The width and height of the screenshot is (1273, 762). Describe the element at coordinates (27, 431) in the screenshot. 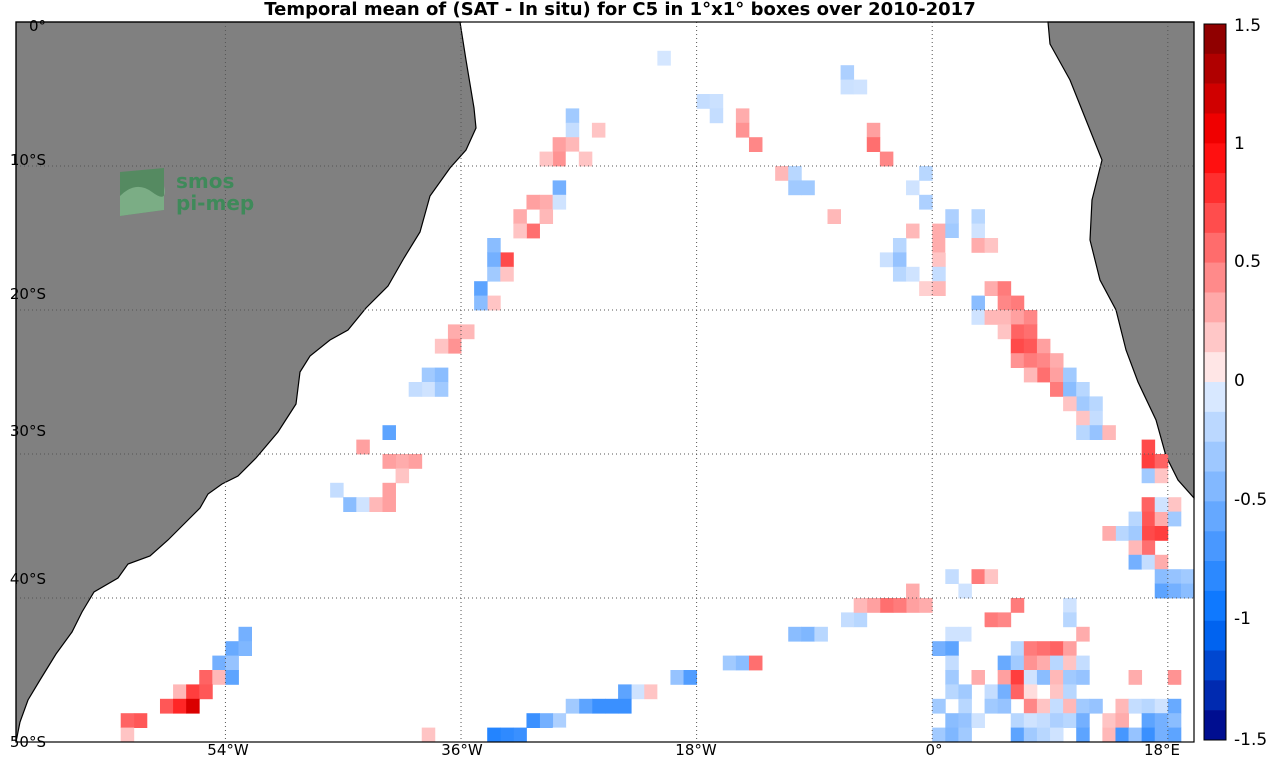

I see `y-tick-label: 30°S` at that location.